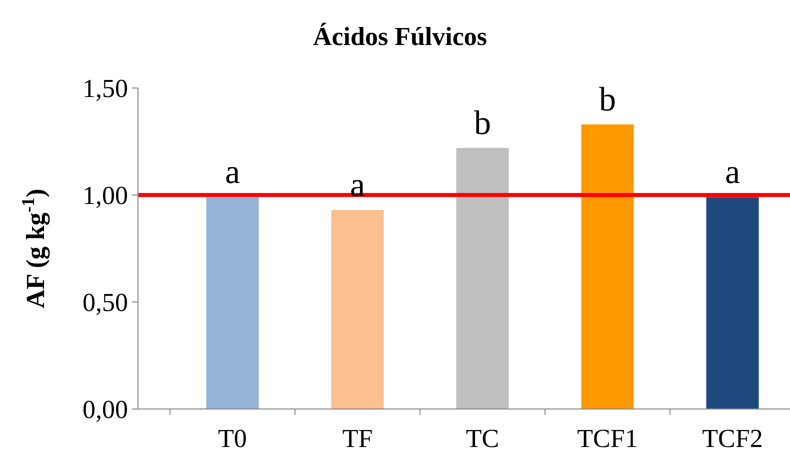 The height and width of the screenshot is (468, 790). I want to click on x-tick-label: TCF1, so click(607, 438).